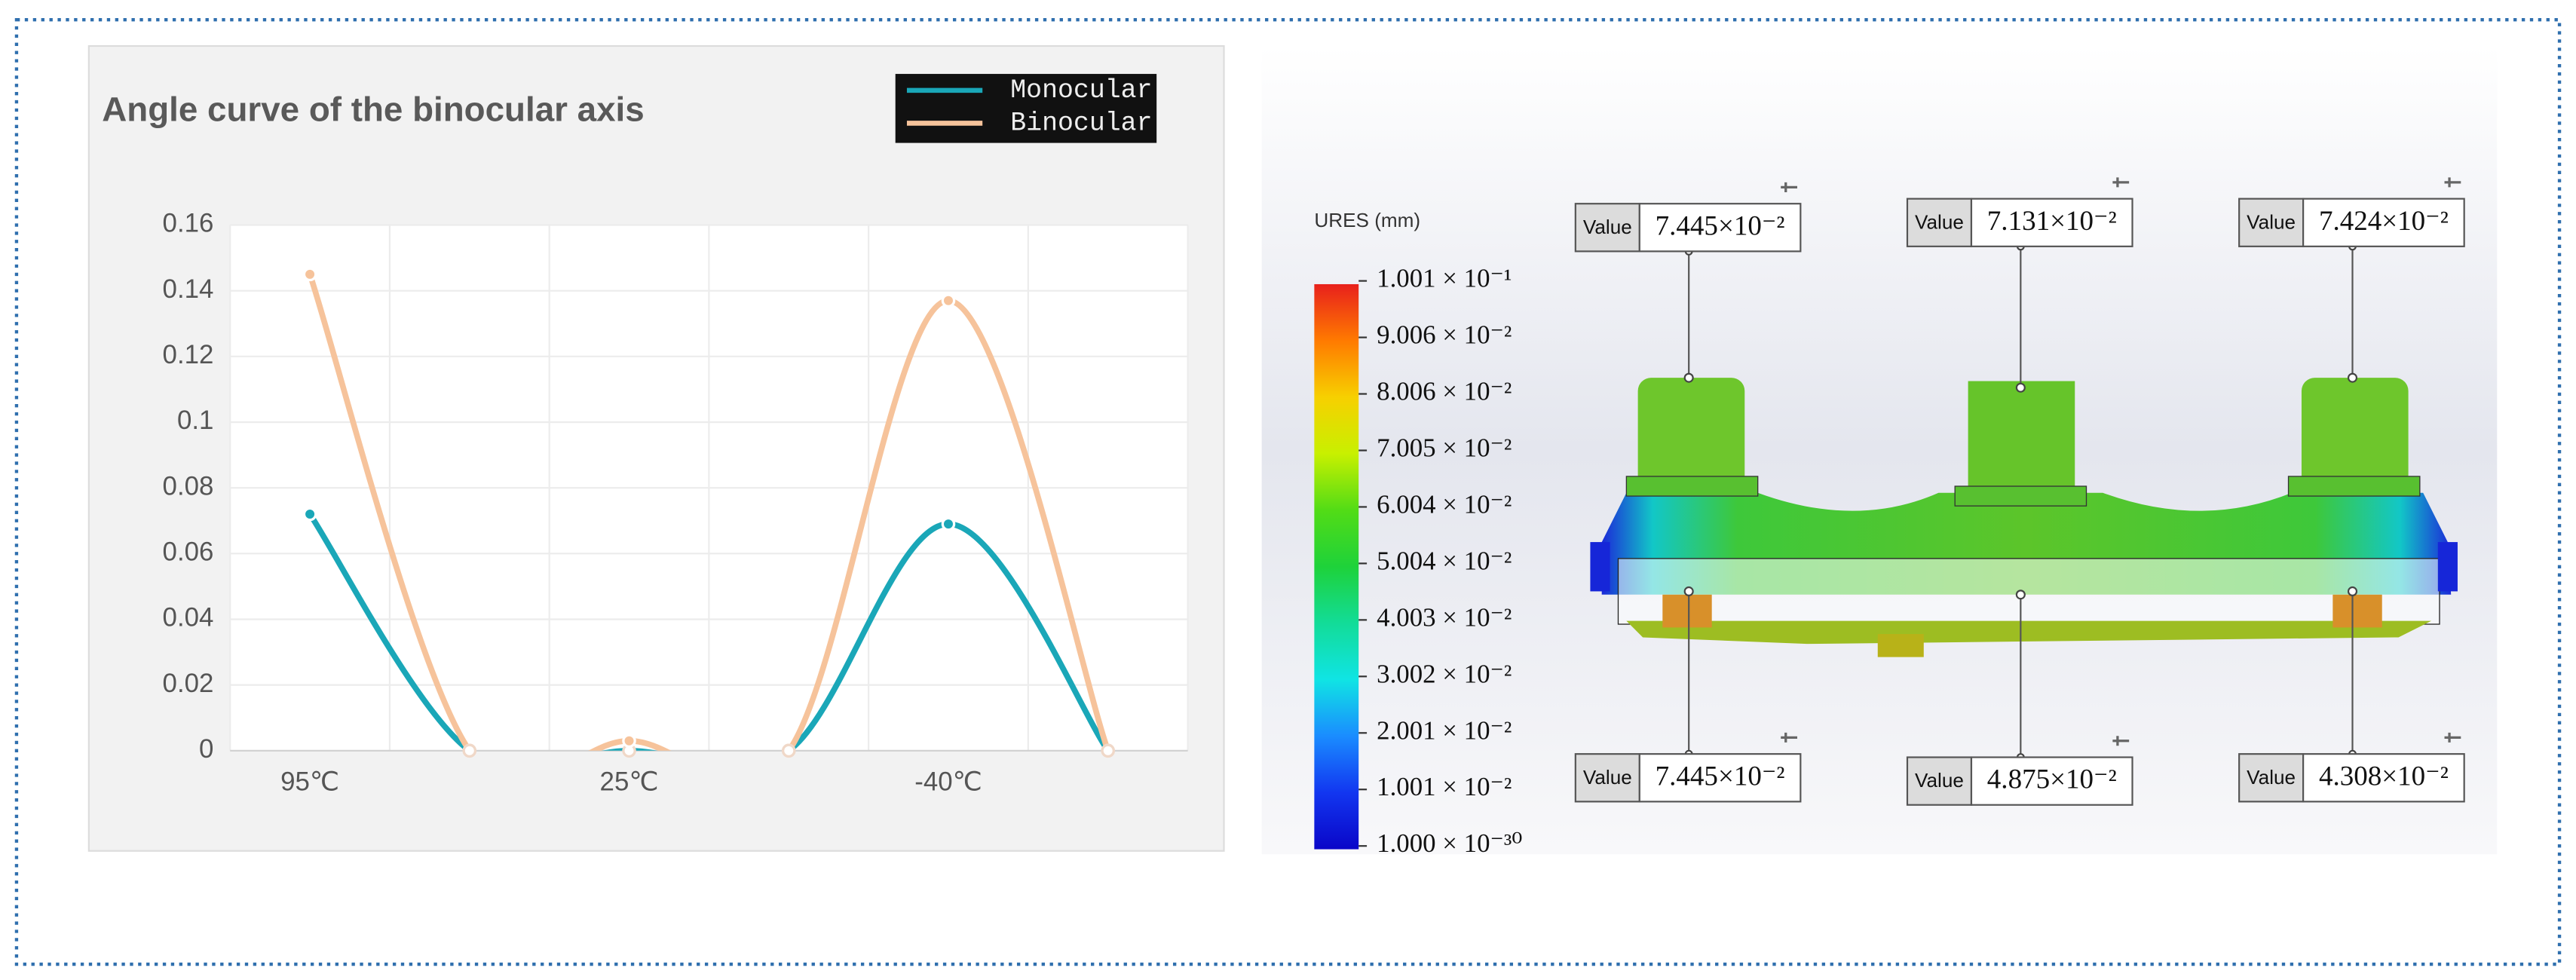 The width and height of the screenshot is (2576, 980). I want to click on color-bar, so click(1336, 566).